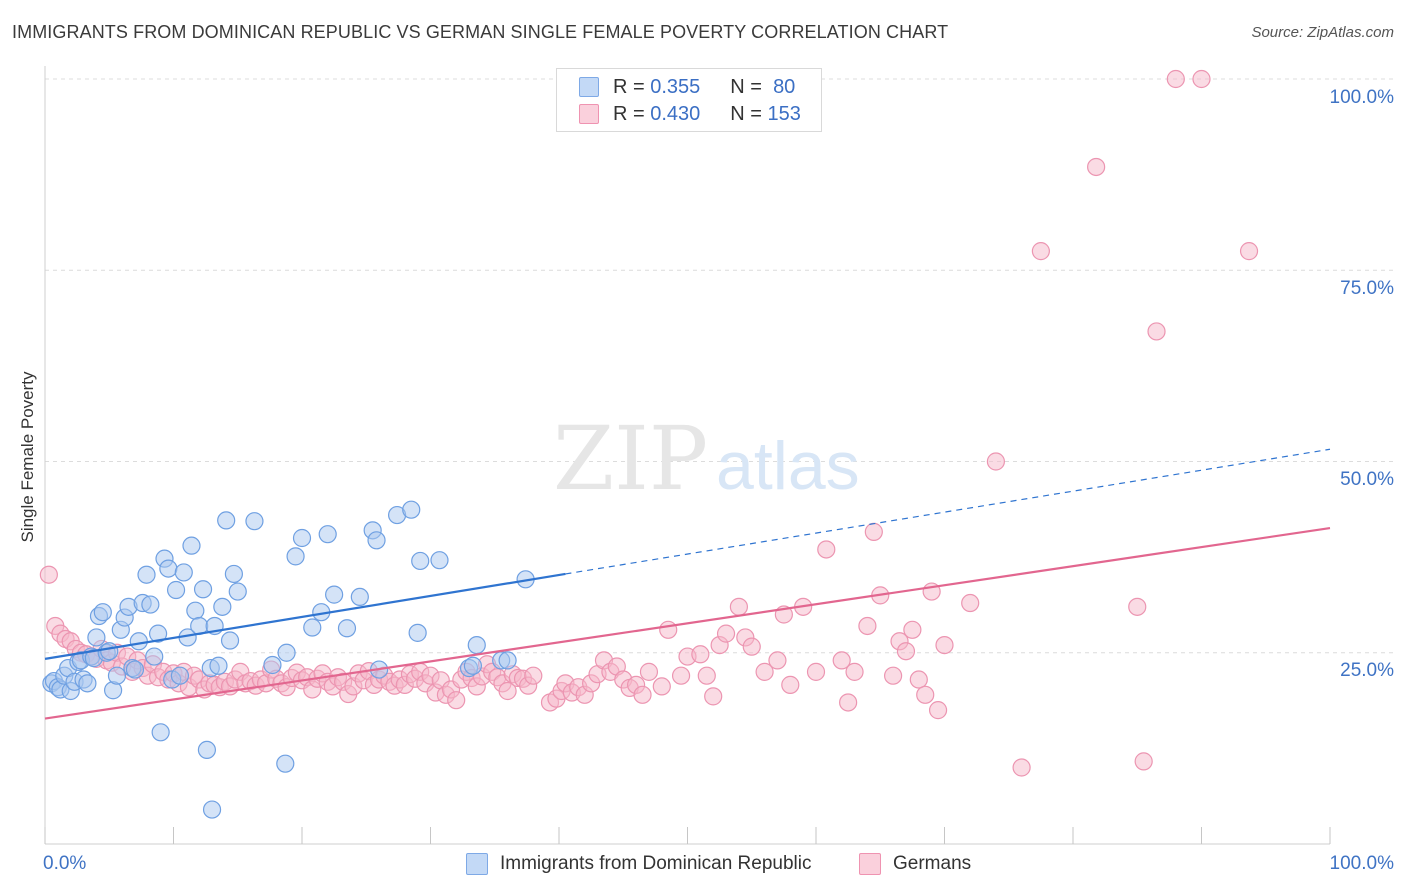 Image resolution: width=1406 pixels, height=892 pixels. Describe the element at coordinates (784, 113) in the screenshot. I see `legend-n-value: 153` at that location.